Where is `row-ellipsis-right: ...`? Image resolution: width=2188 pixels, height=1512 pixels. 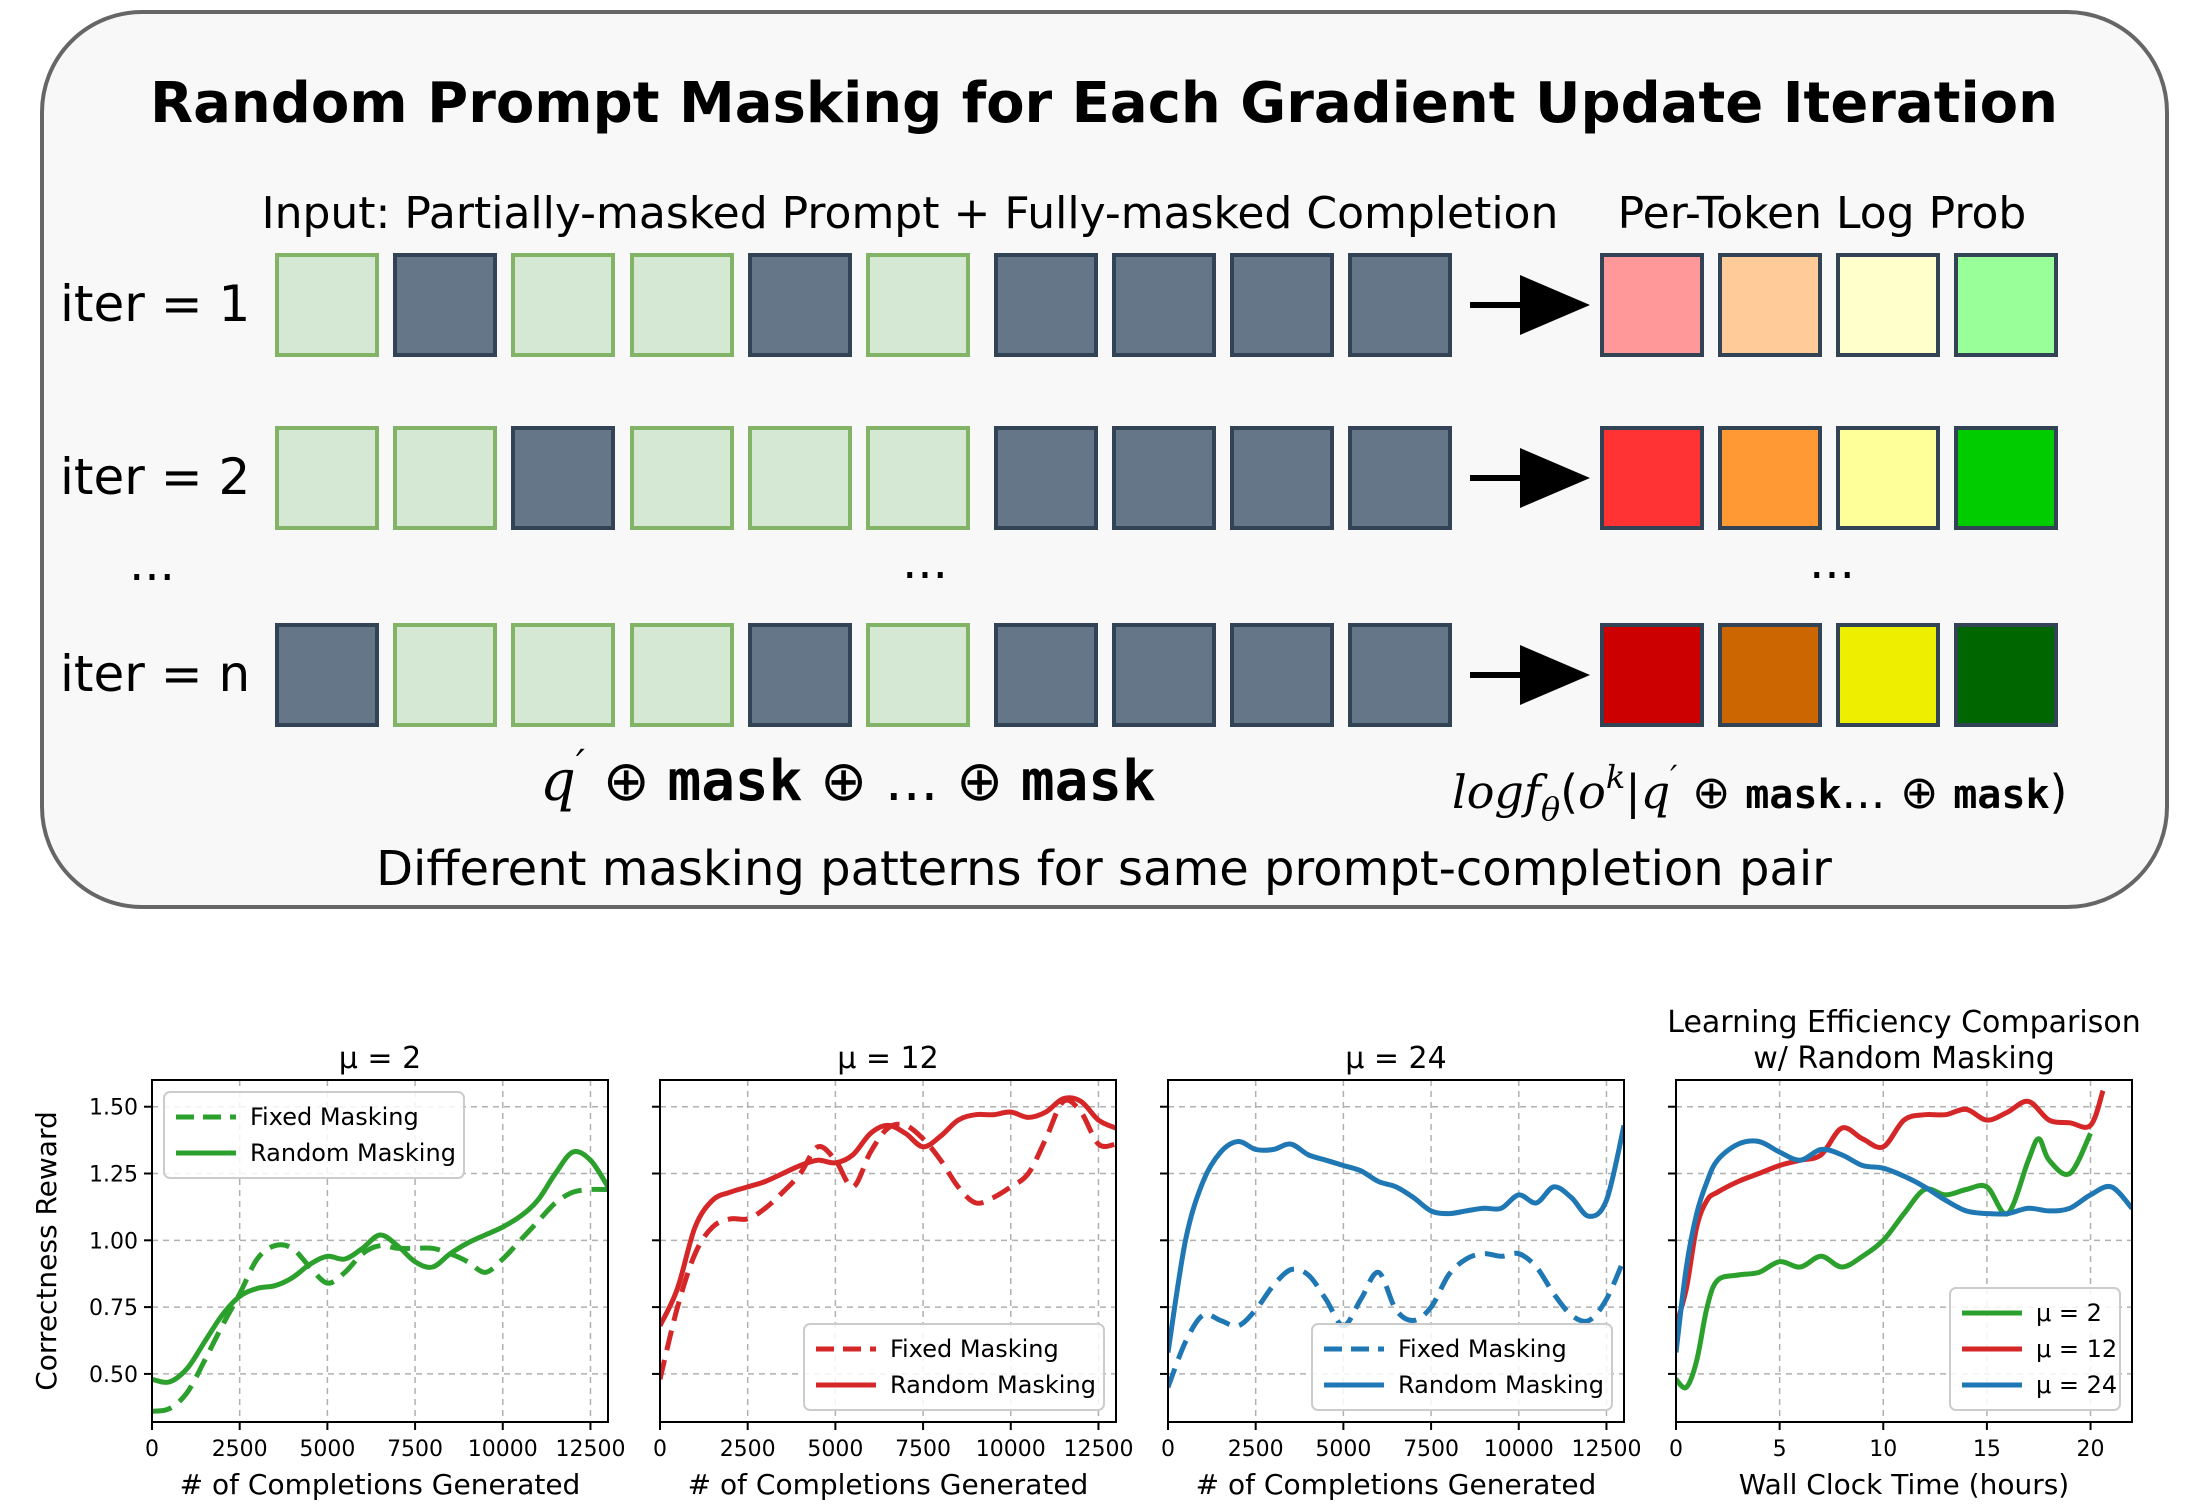 row-ellipsis-right: ... is located at coordinates (1832, 562).